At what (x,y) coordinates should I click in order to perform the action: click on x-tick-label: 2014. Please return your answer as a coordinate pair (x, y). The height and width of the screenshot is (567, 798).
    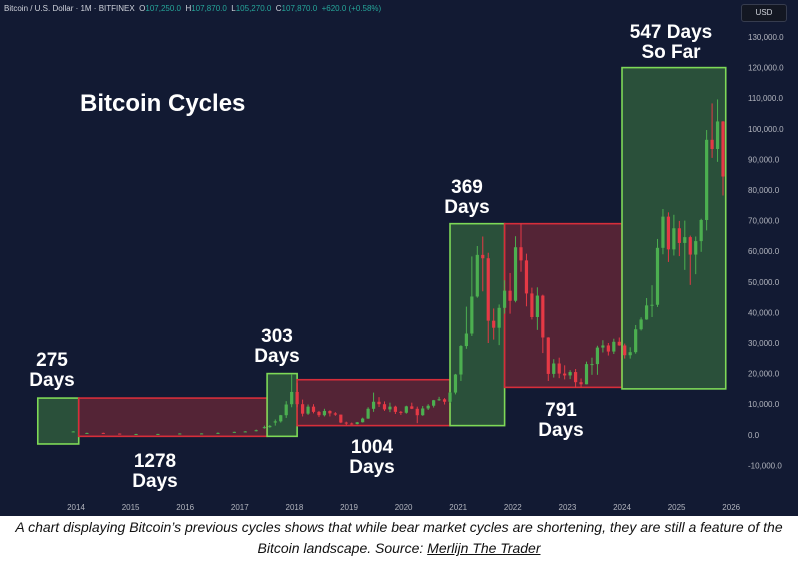
    Looking at the image, I should click on (76, 507).